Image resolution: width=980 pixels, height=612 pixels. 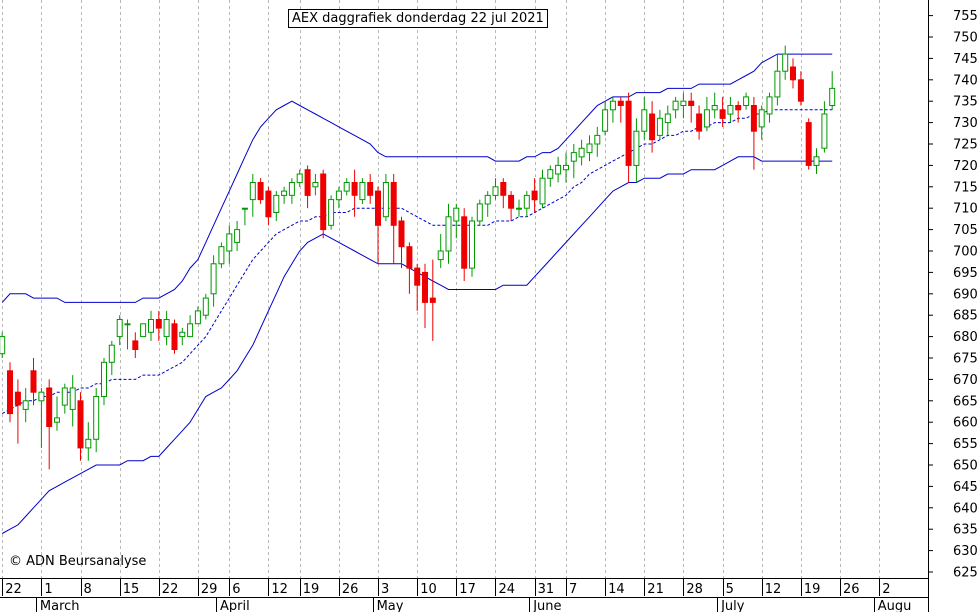 I want to click on x-month-label: July, so click(x=732, y=605).